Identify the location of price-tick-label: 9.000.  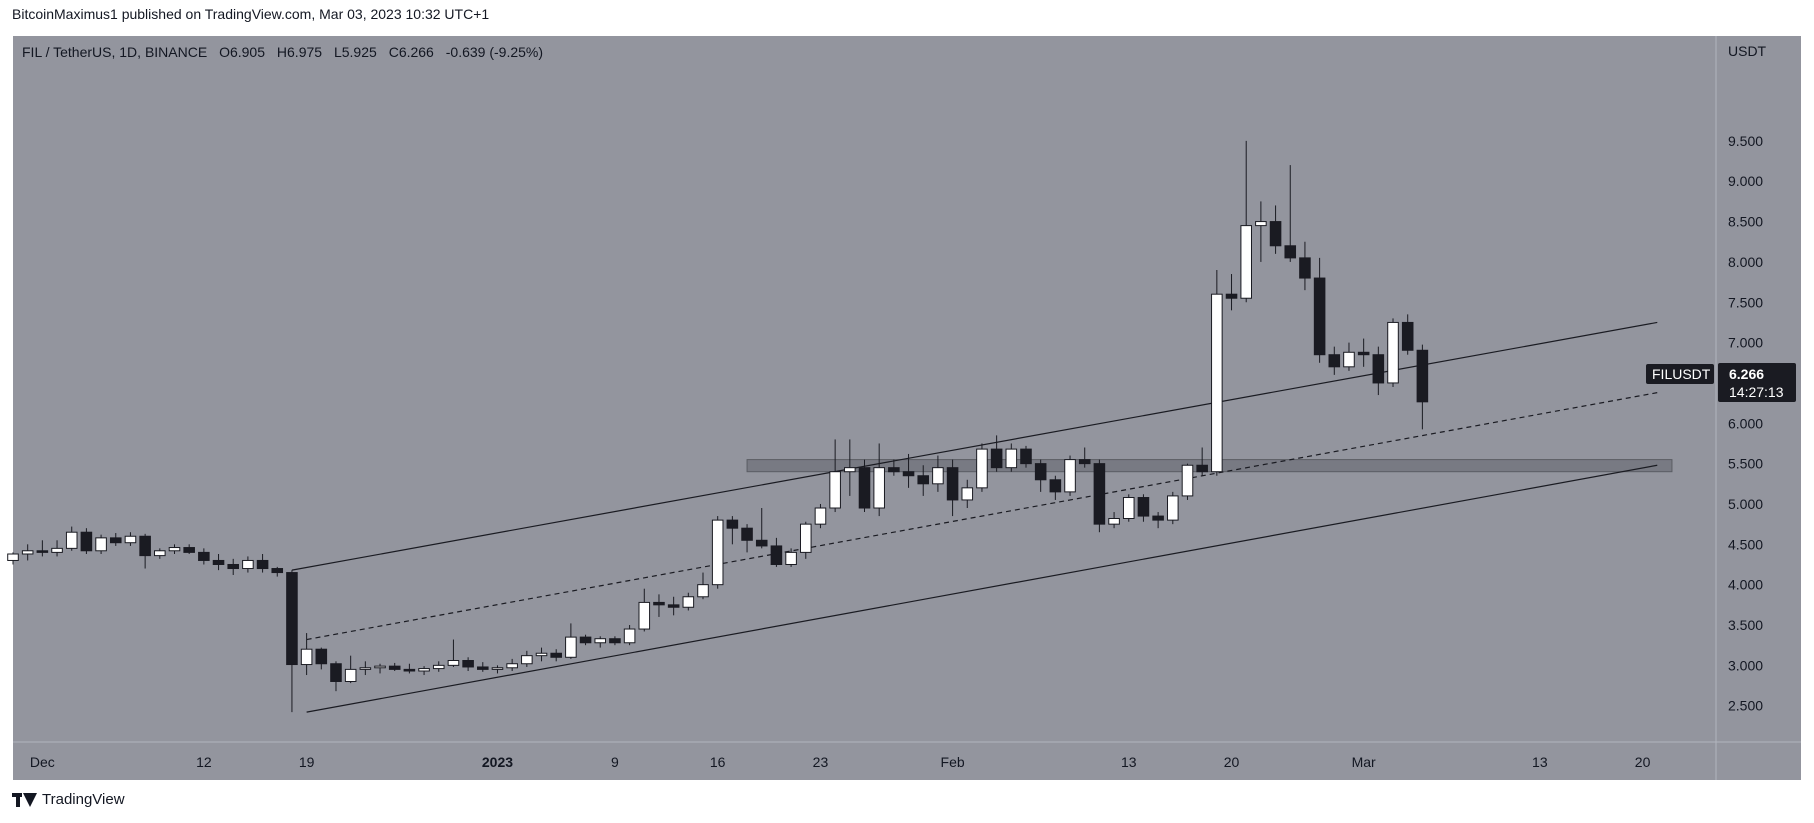
(1745, 181).